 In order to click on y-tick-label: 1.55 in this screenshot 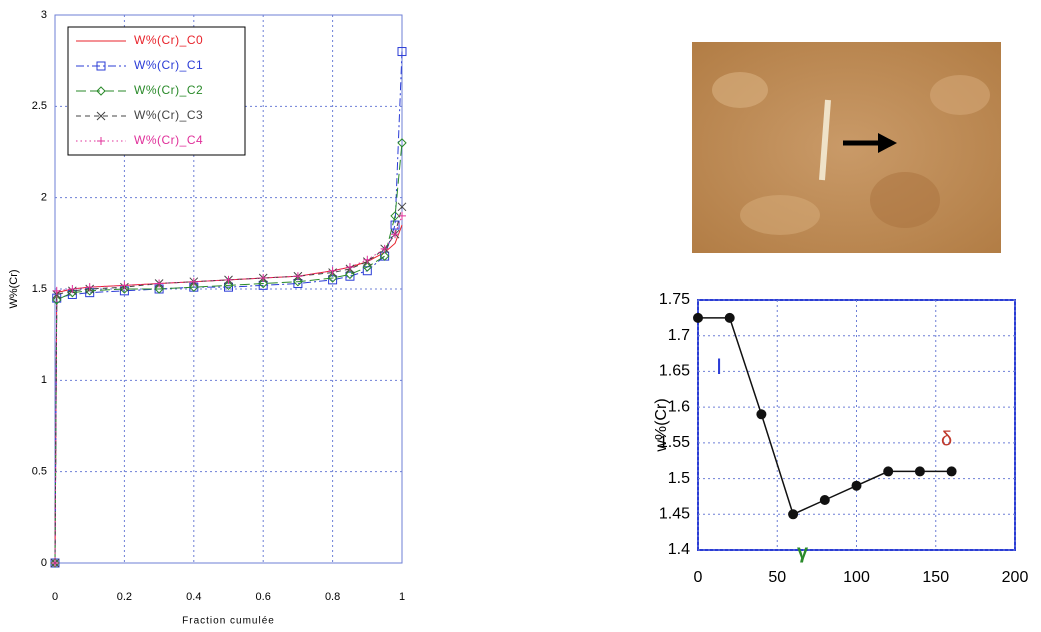, I will do `click(674, 442)`.